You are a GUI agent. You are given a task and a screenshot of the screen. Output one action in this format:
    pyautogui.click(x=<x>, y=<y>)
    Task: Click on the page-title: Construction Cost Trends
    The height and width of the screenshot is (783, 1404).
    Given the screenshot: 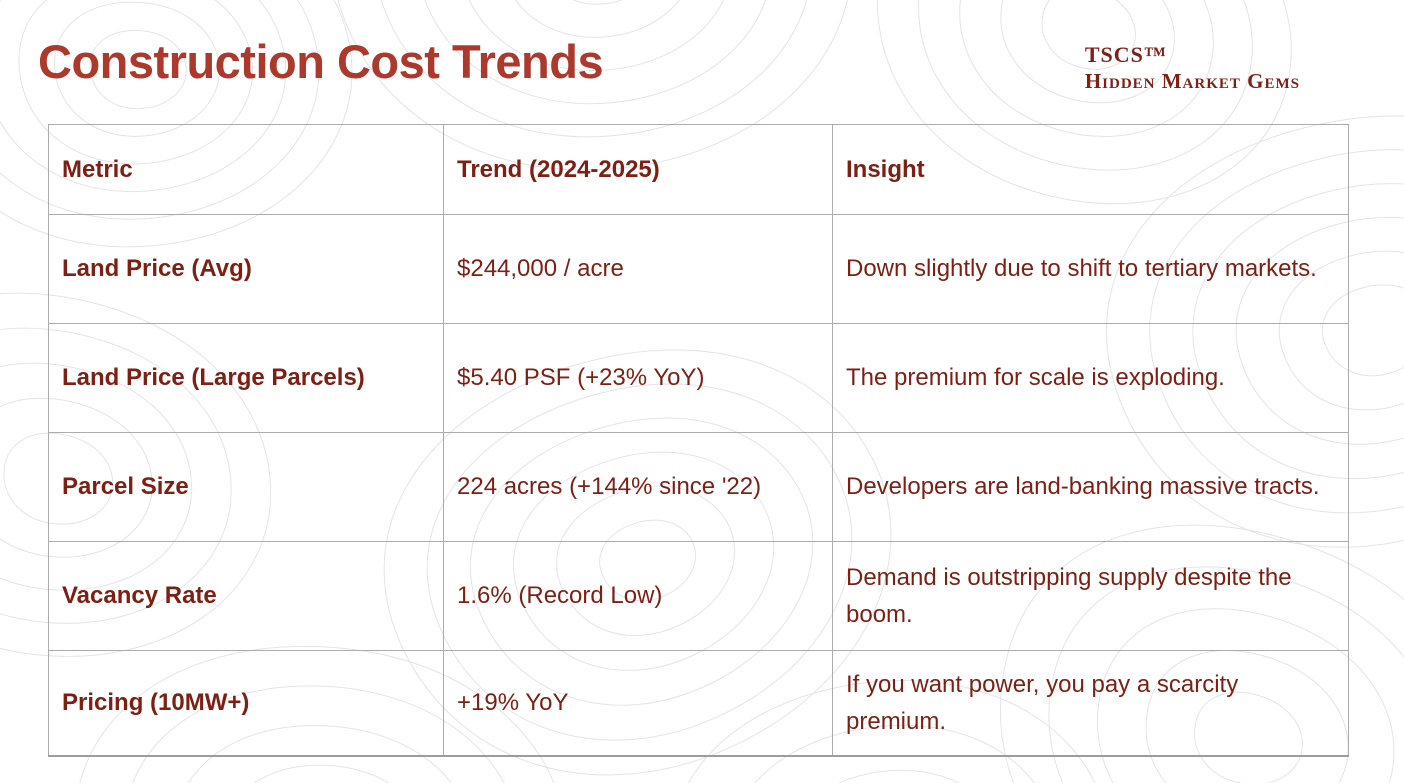 What is the action you would take?
    pyautogui.click(x=321, y=61)
    